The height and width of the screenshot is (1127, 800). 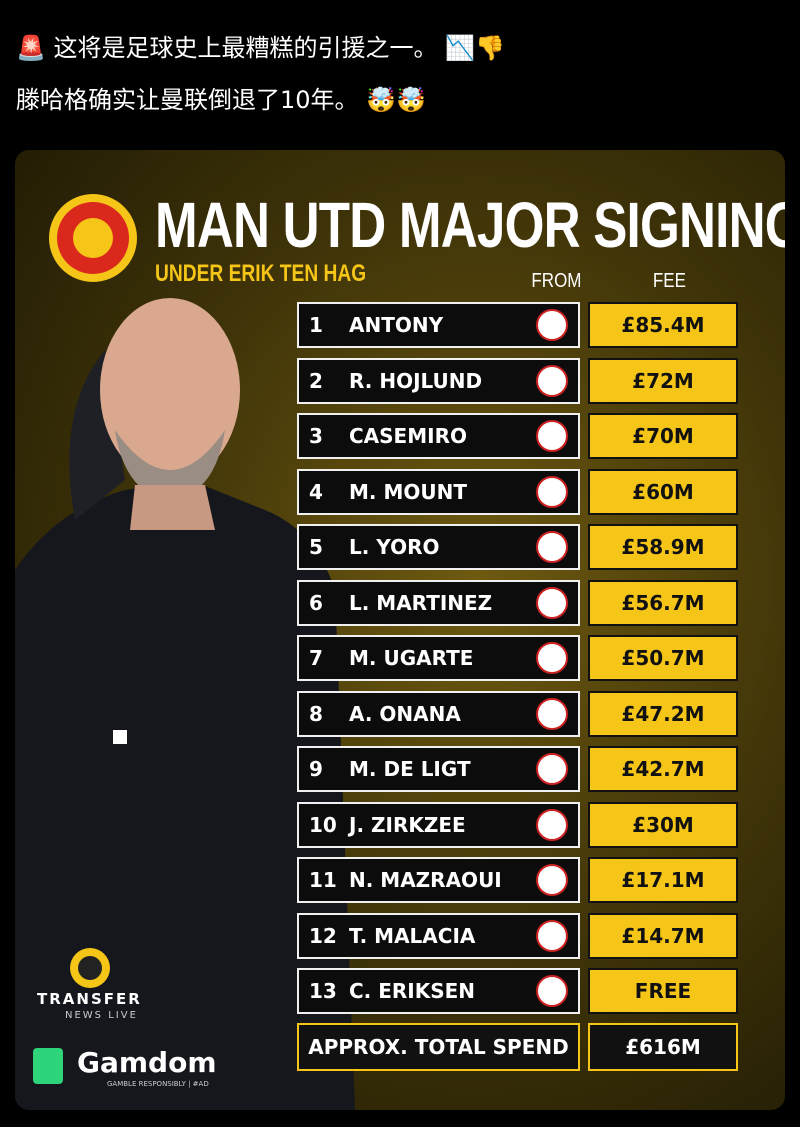 What do you see at coordinates (663, 769) in the screenshot?
I see `fee: £42.7M` at bounding box center [663, 769].